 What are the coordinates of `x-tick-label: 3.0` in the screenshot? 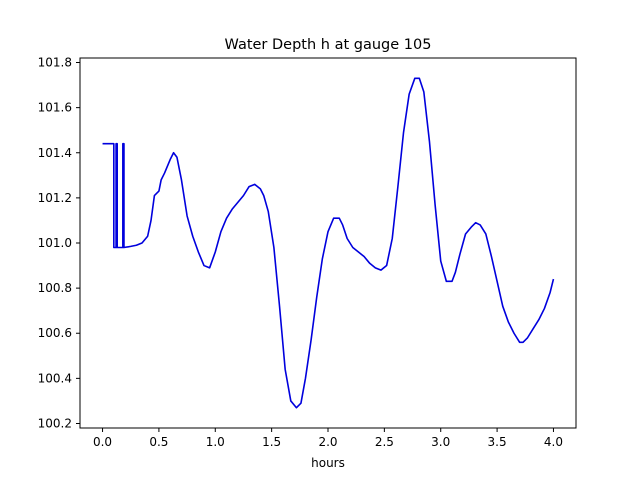 It's located at (440, 442).